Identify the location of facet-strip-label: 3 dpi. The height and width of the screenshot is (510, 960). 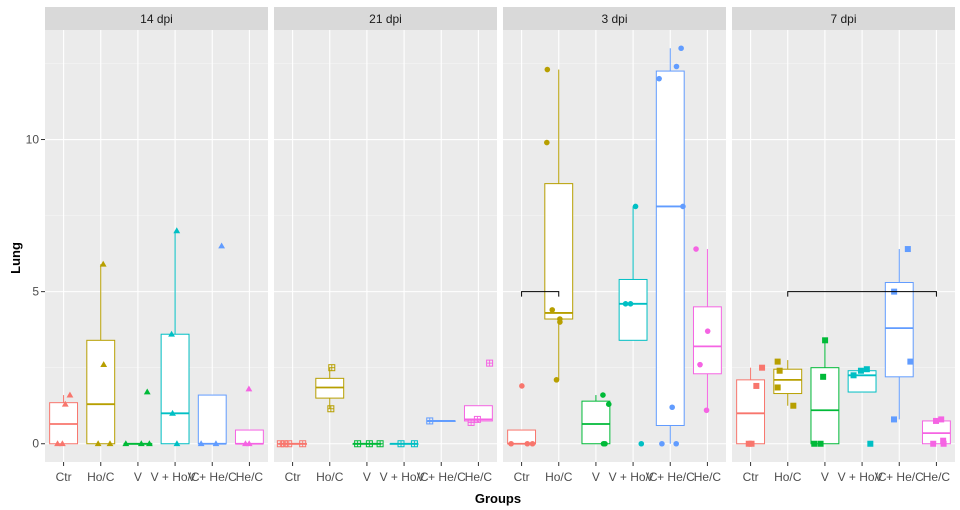
(614, 19).